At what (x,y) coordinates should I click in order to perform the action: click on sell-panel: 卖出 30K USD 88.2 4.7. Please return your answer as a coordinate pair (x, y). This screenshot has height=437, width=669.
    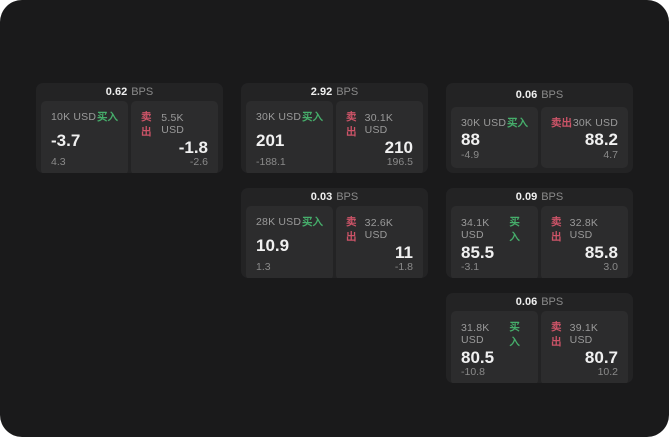
    Looking at the image, I should click on (584, 137).